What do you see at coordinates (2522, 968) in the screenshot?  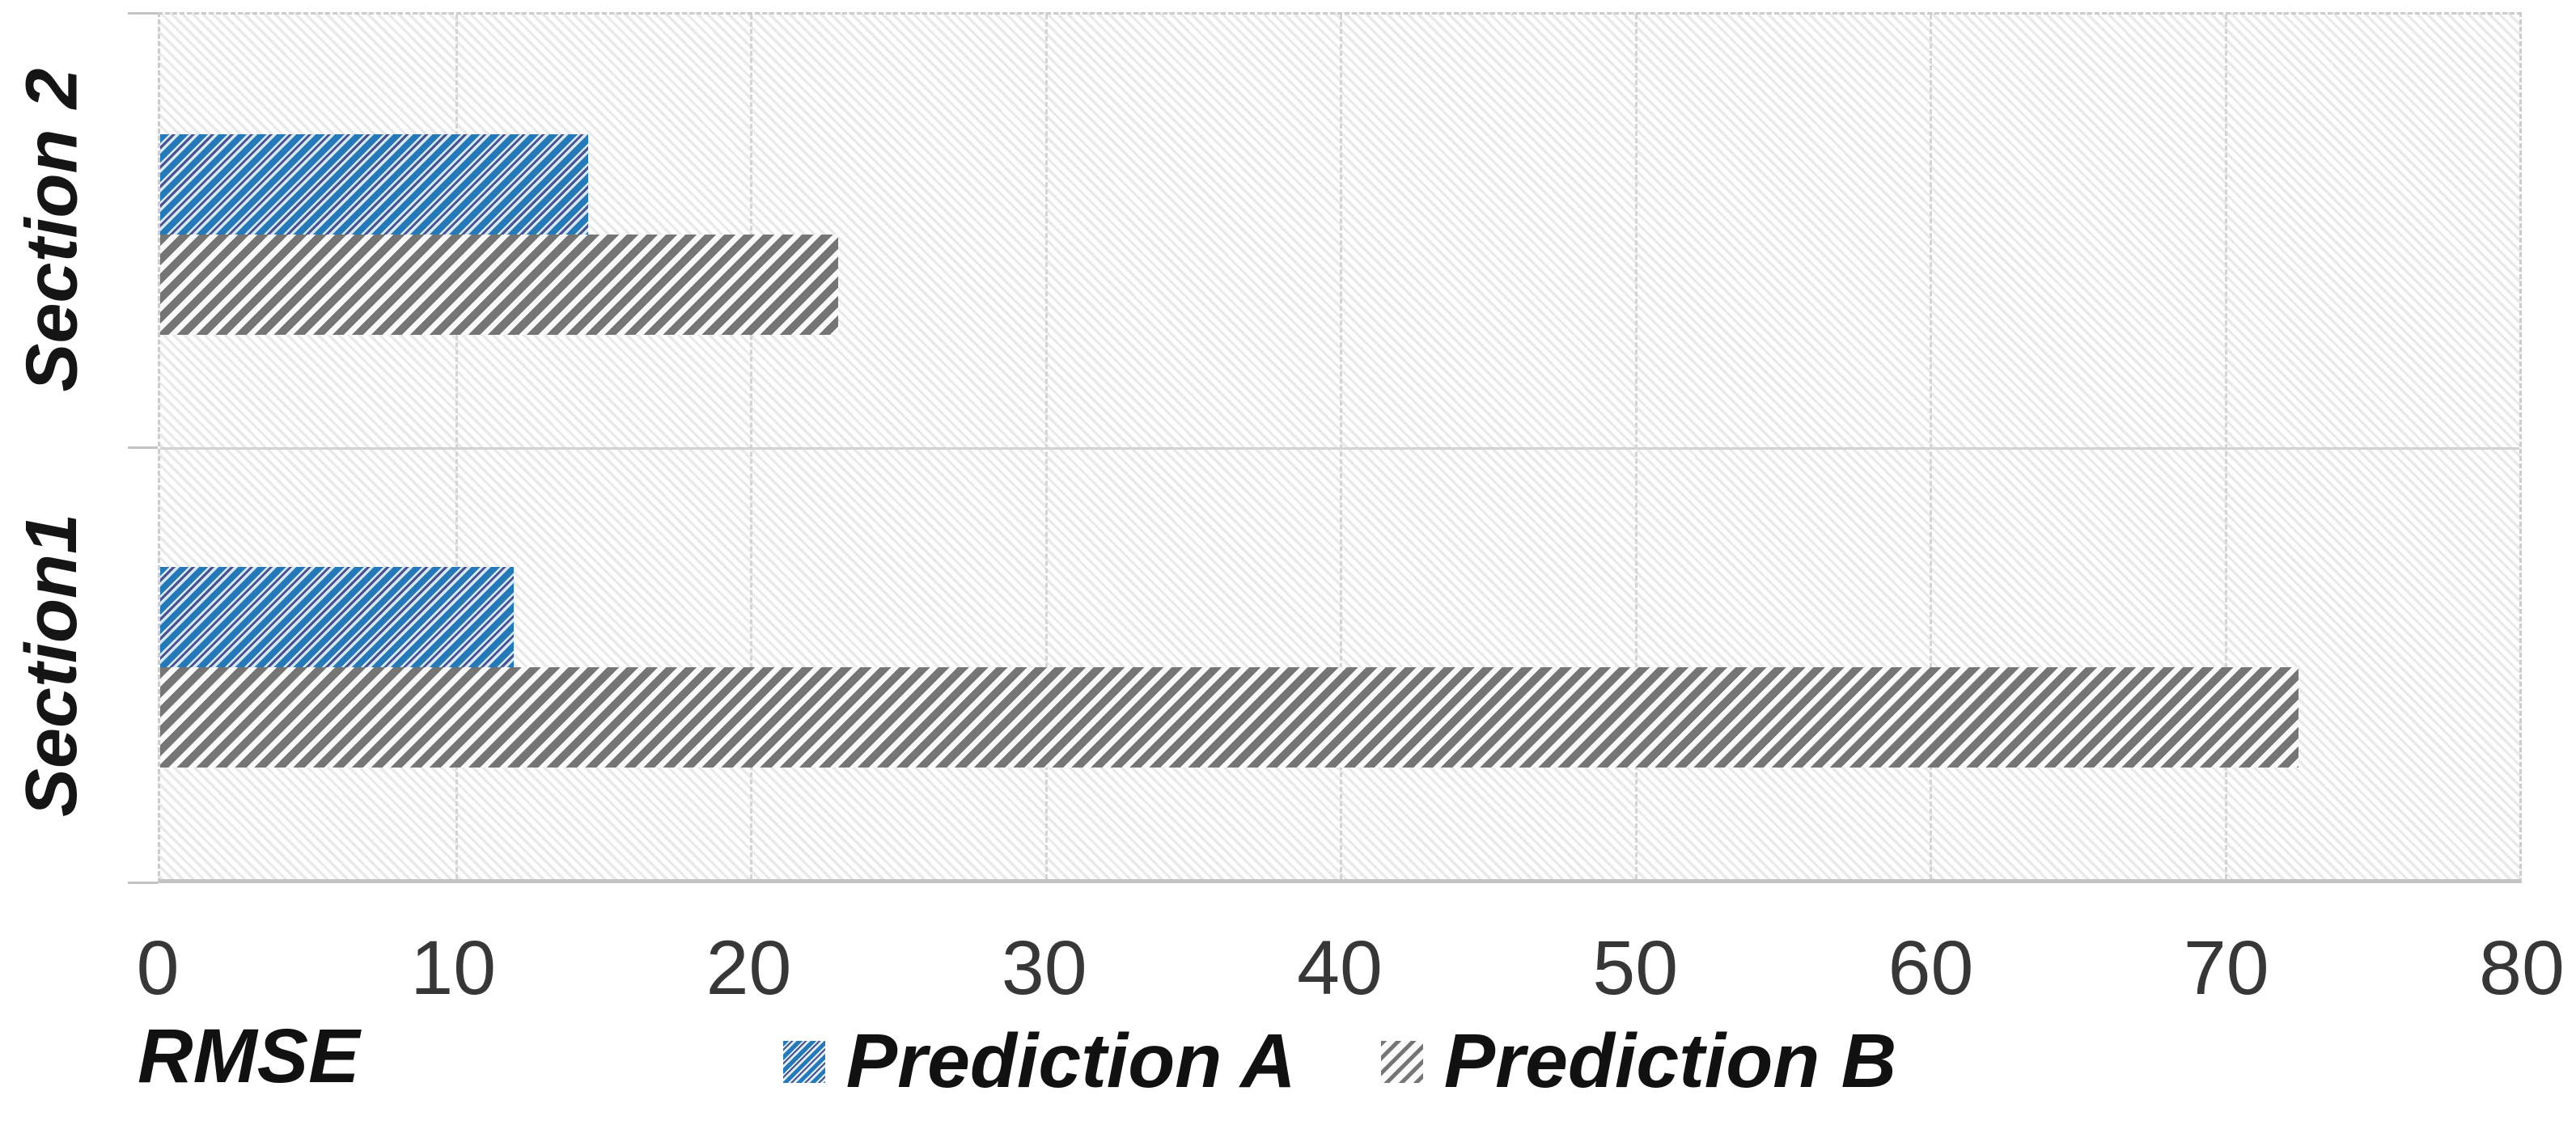 I see `x-tick-label: 80` at bounding box center [2522, 968].